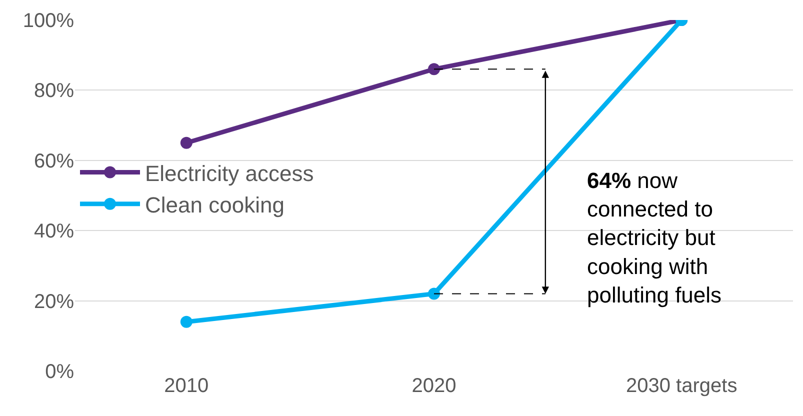 This screenshot has height=416, width=803. What do you see at coordinates (214, 205) in the screenshot?
I see `legend-label: Clean cooking` at bounding box center [214, 205].